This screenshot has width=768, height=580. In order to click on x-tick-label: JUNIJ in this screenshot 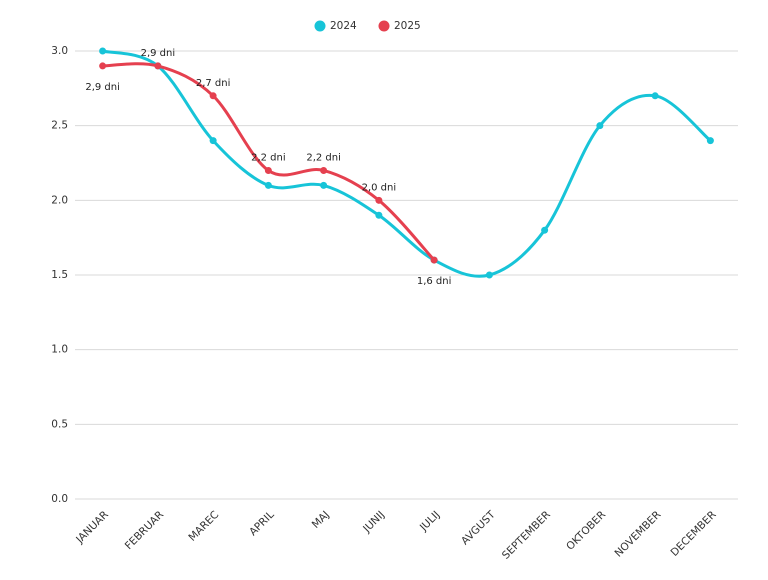, I will do `click(373, 522)`.